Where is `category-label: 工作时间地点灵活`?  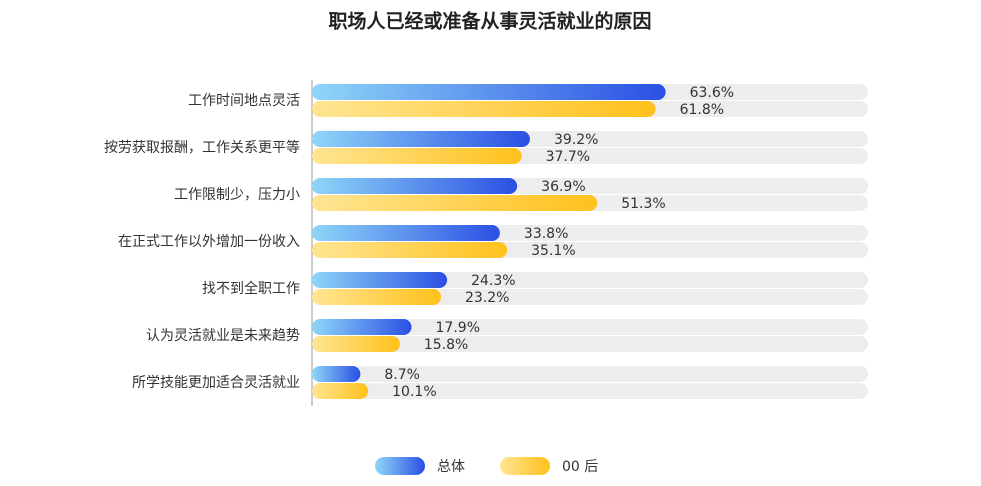 category-label: 工作时间地点灵活 is located at coordinates (244, 101).